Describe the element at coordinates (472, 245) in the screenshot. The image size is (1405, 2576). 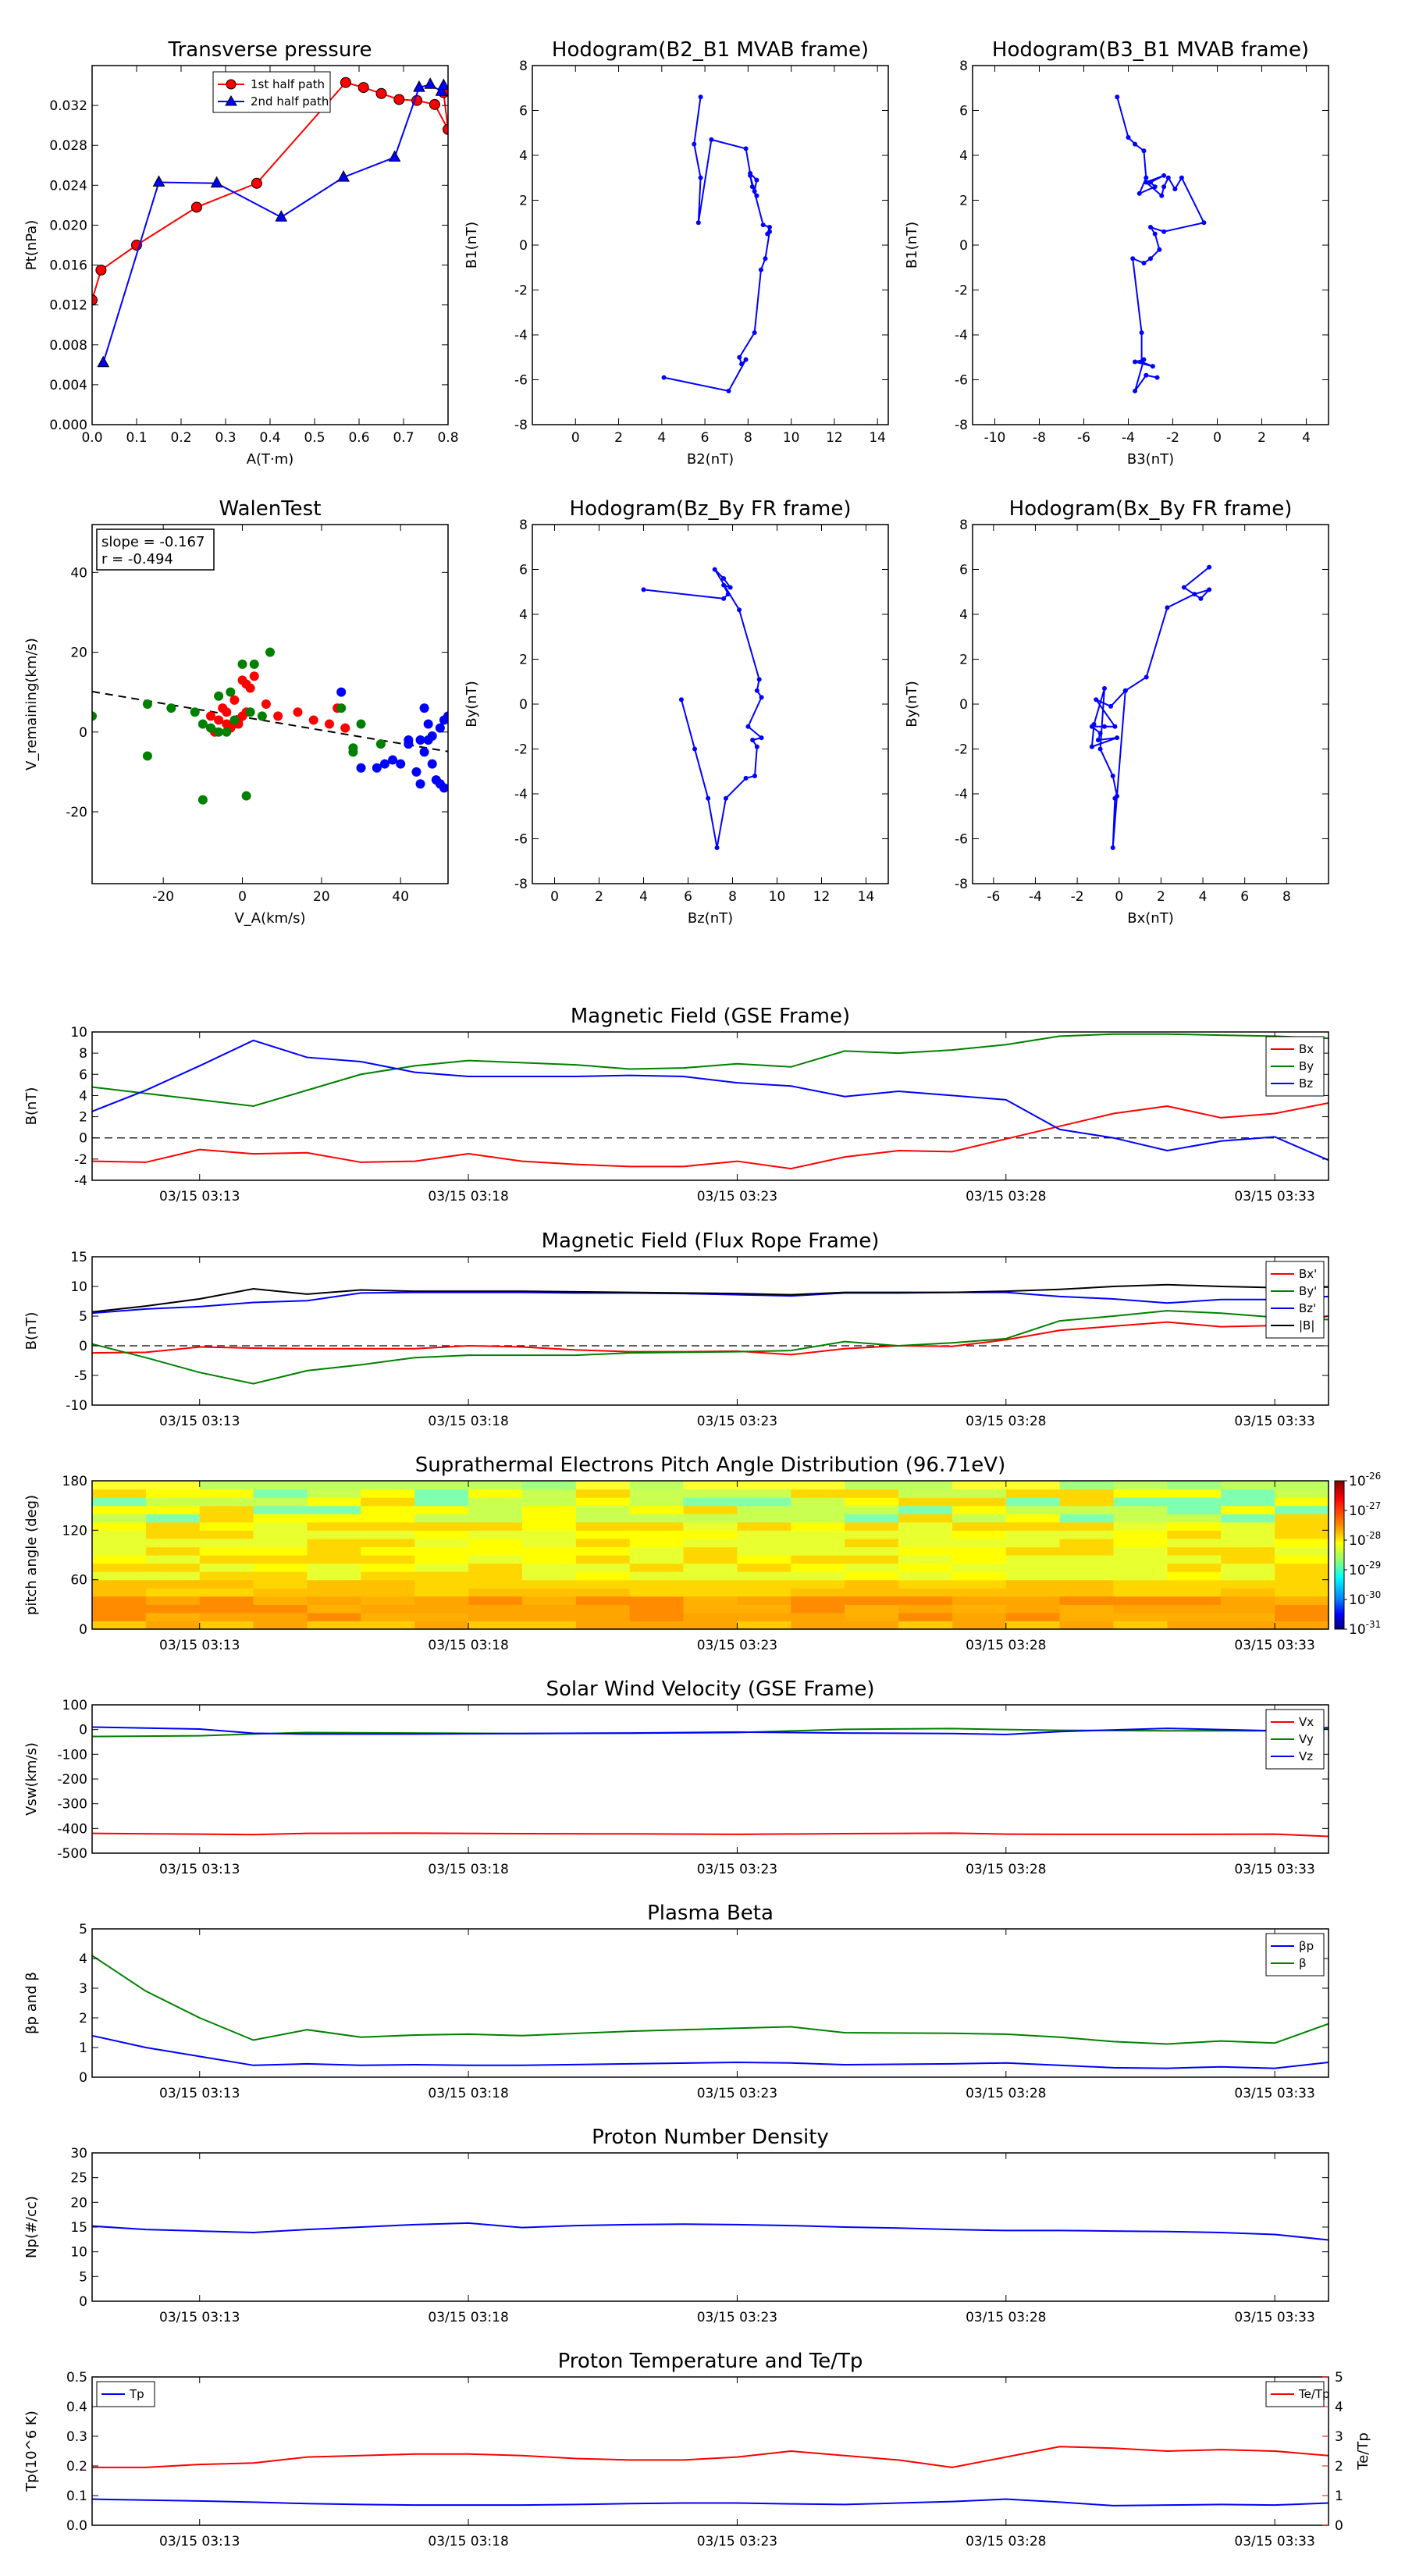
I see `y-axis-label: B1(nT)` at that location.